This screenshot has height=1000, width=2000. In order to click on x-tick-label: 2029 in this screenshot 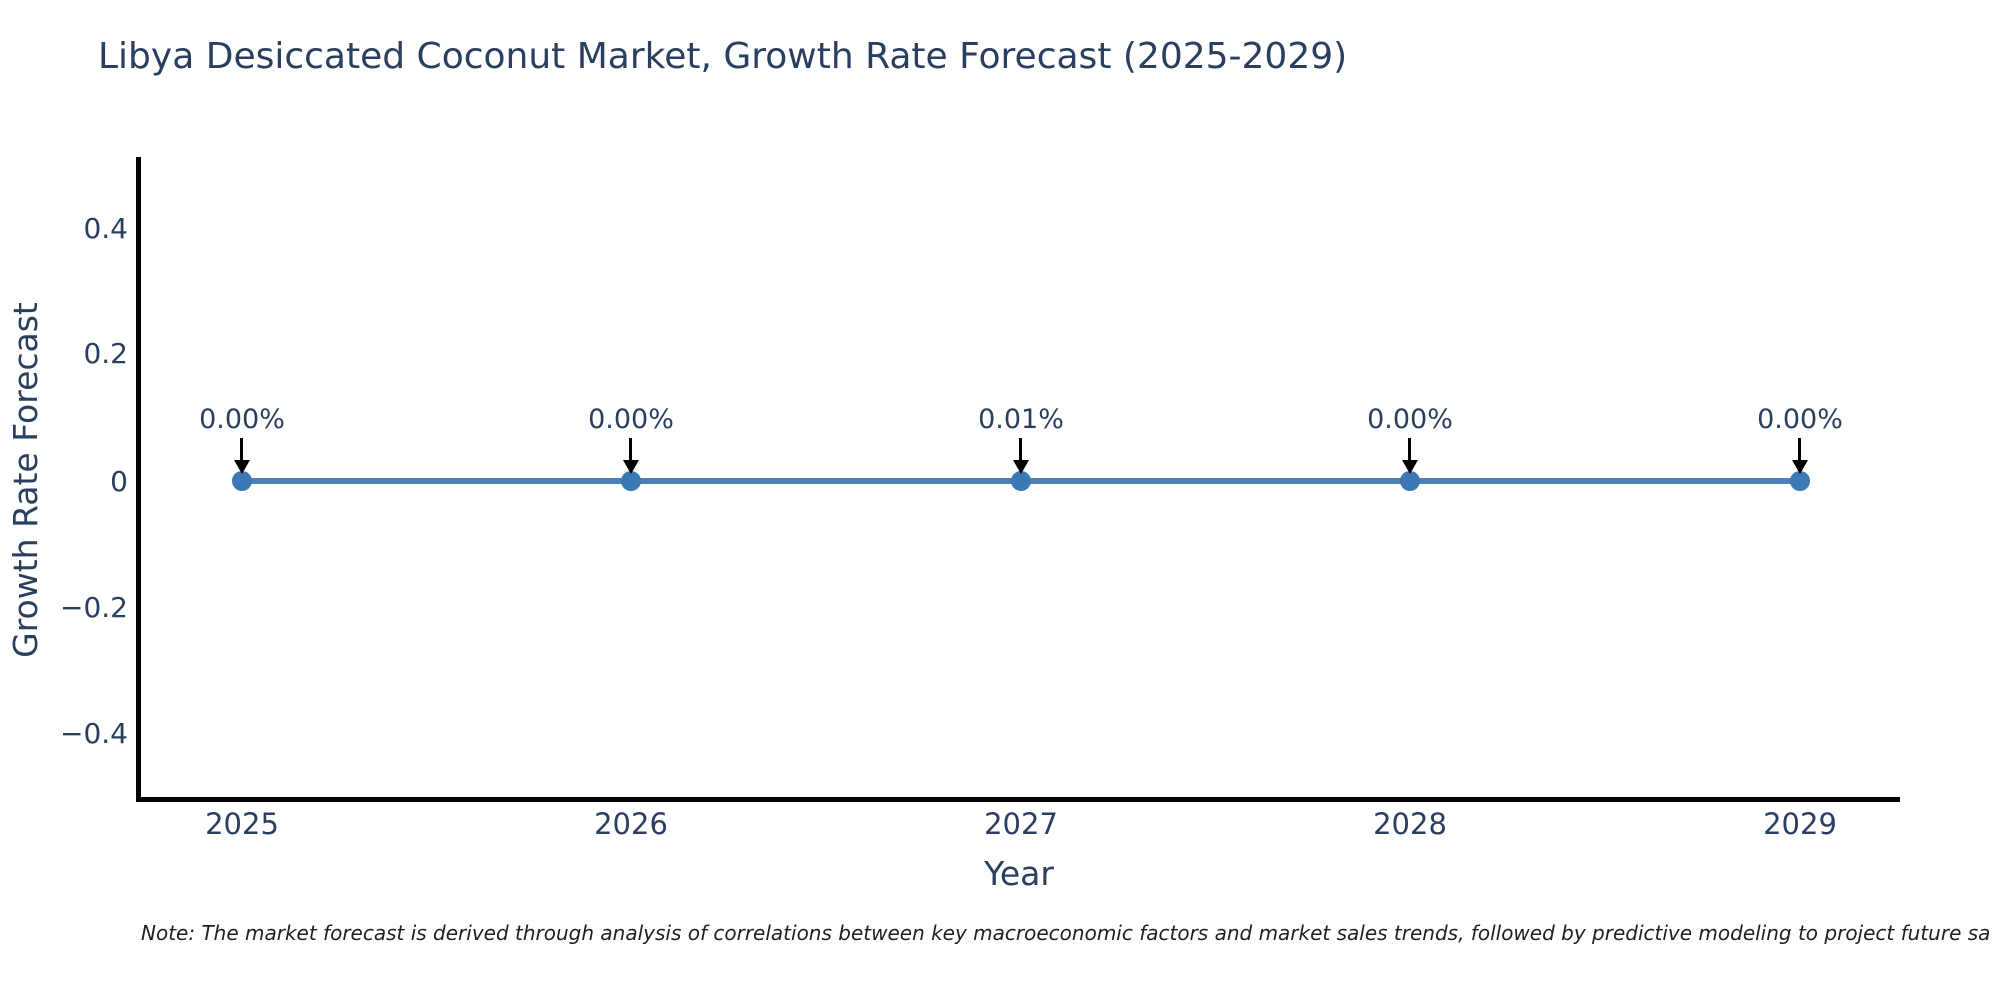, I will do `click(1800, 824)`.